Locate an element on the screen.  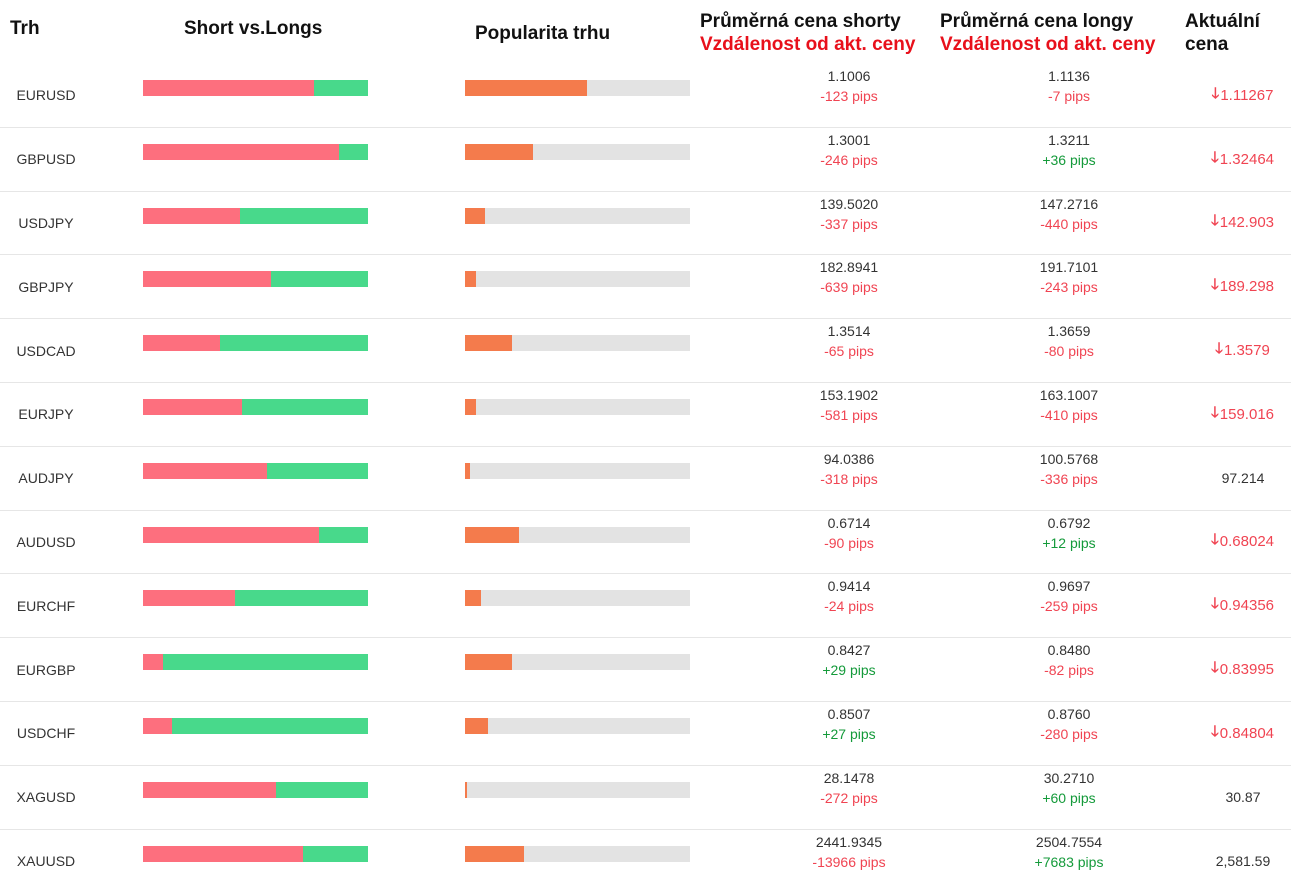
current-price: 🡓 1.11267 is located at coordinates (1242, 95).